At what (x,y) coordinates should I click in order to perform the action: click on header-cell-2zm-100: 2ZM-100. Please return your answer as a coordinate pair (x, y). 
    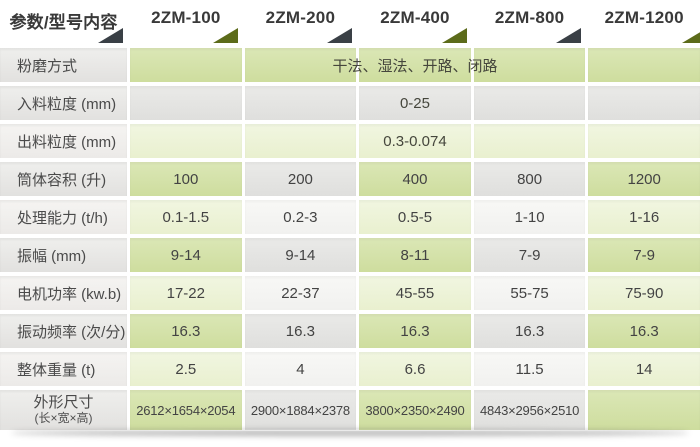
    Looking at the image, I should click on (186, 22).